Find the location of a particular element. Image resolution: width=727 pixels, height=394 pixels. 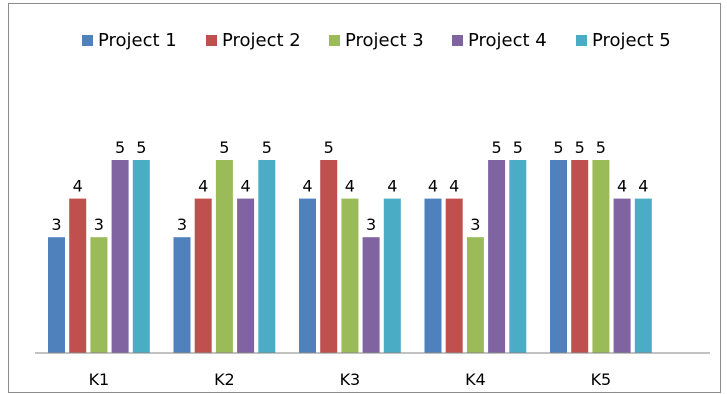

data-label-k1-project-3: 3 is located at coordinates (99, 224).